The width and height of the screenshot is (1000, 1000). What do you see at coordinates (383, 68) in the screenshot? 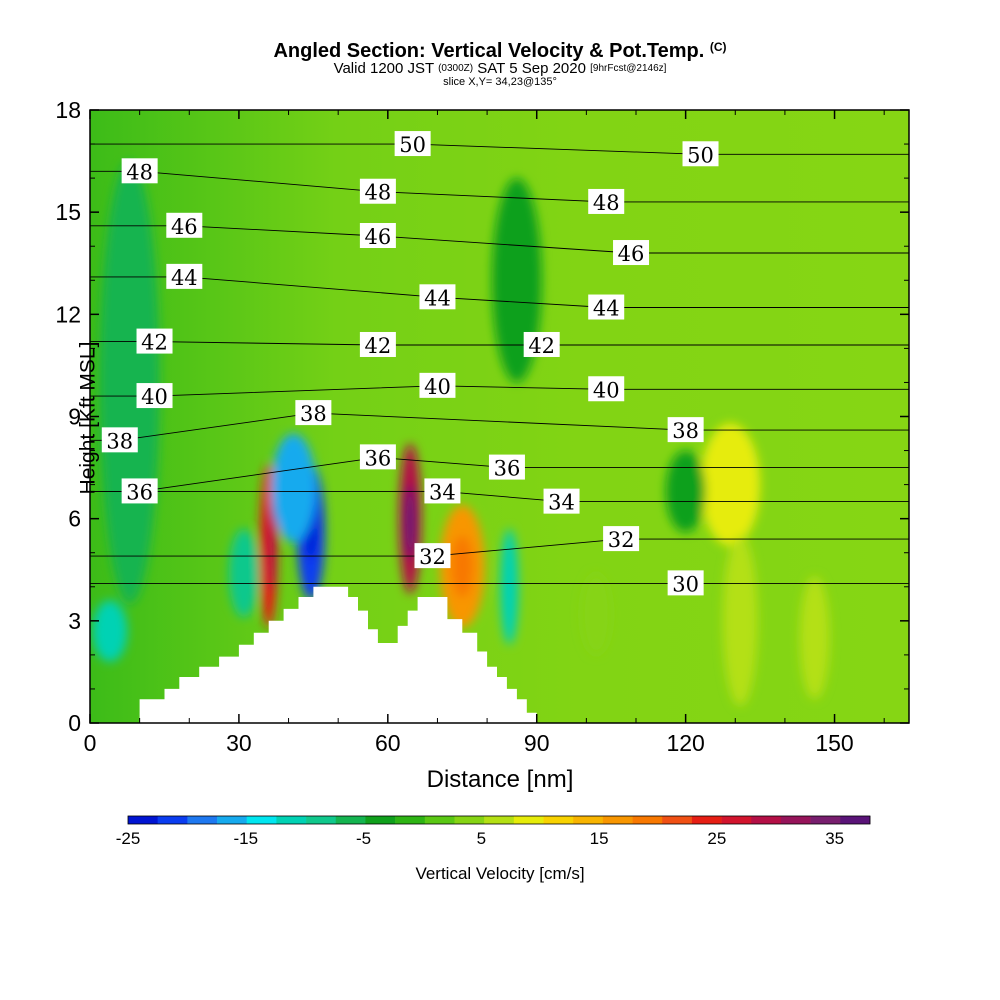
I see `valid-local-time: Valid 1200 JST` at bounding box center [383, 68].